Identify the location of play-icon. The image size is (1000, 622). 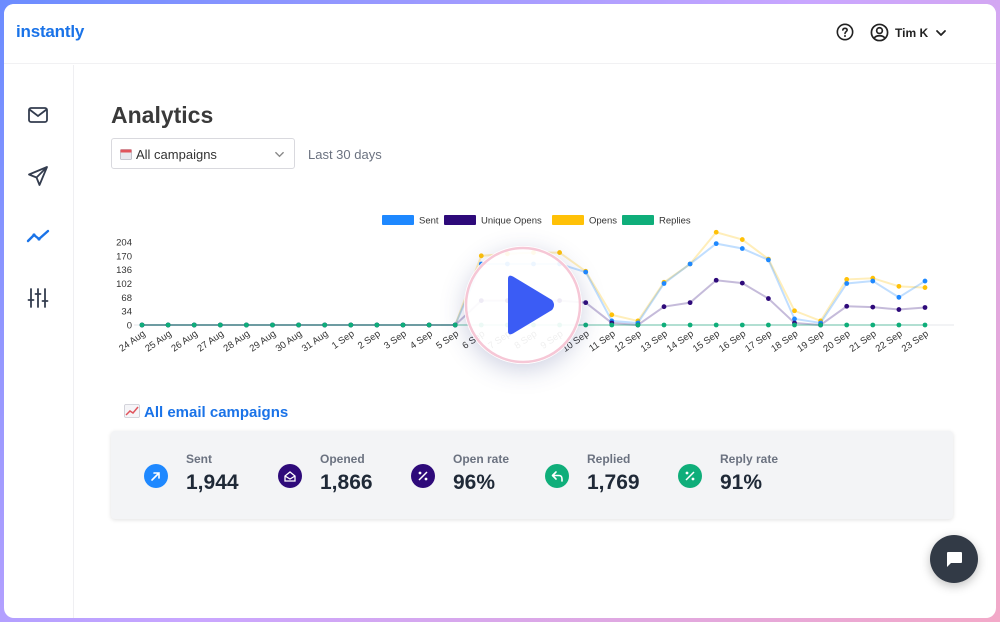
(523, 305).